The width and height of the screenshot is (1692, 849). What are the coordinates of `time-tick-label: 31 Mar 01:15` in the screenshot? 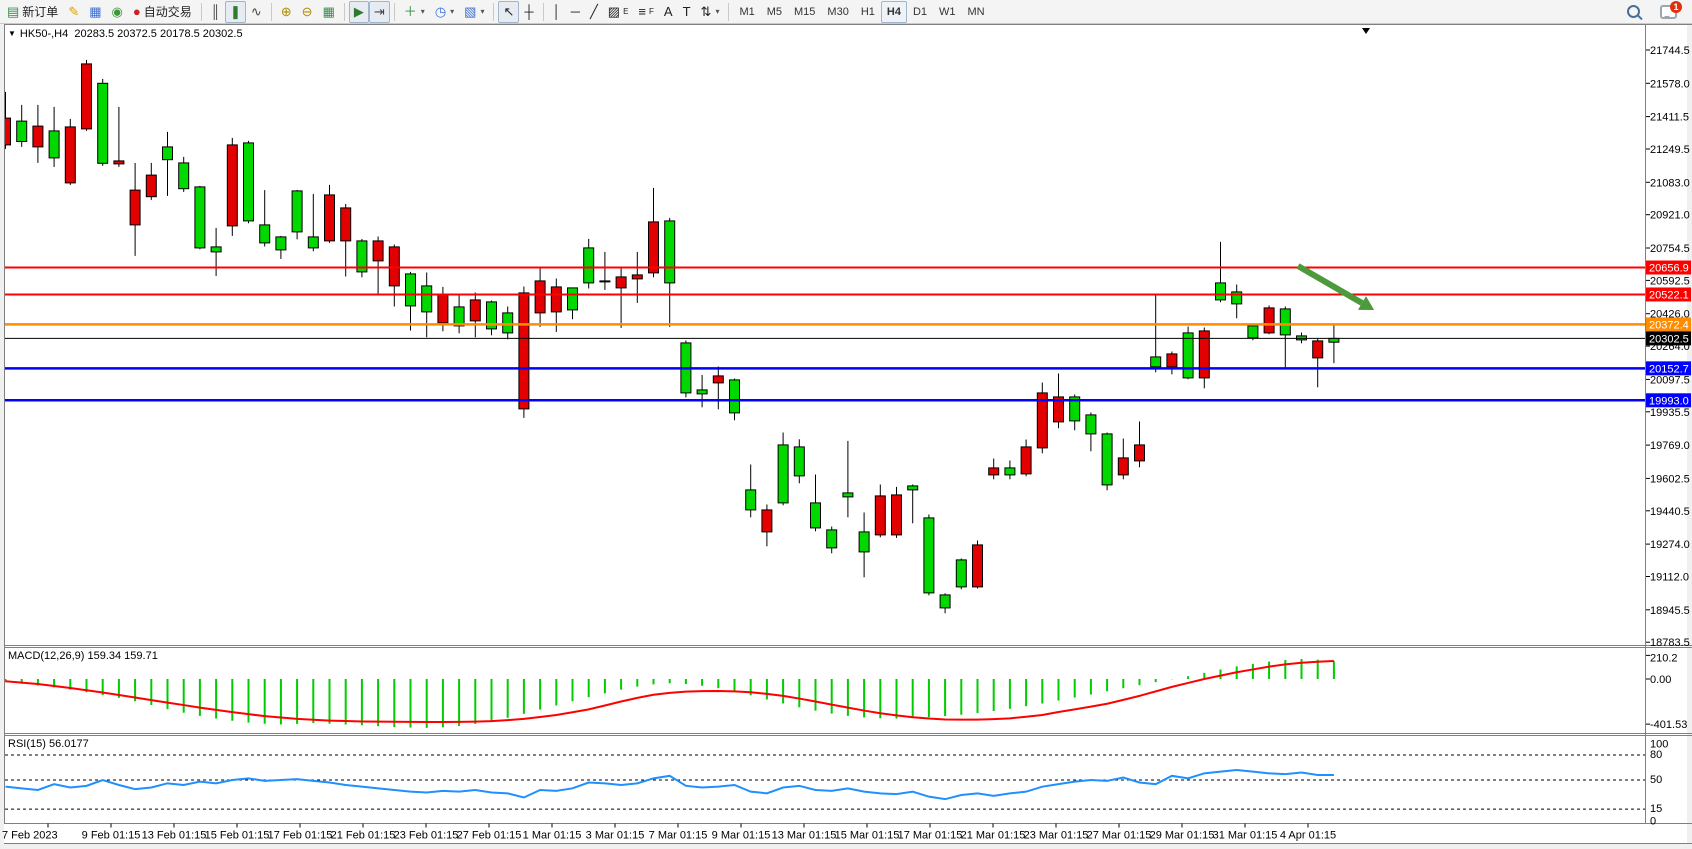 It's located at (1245, 836).